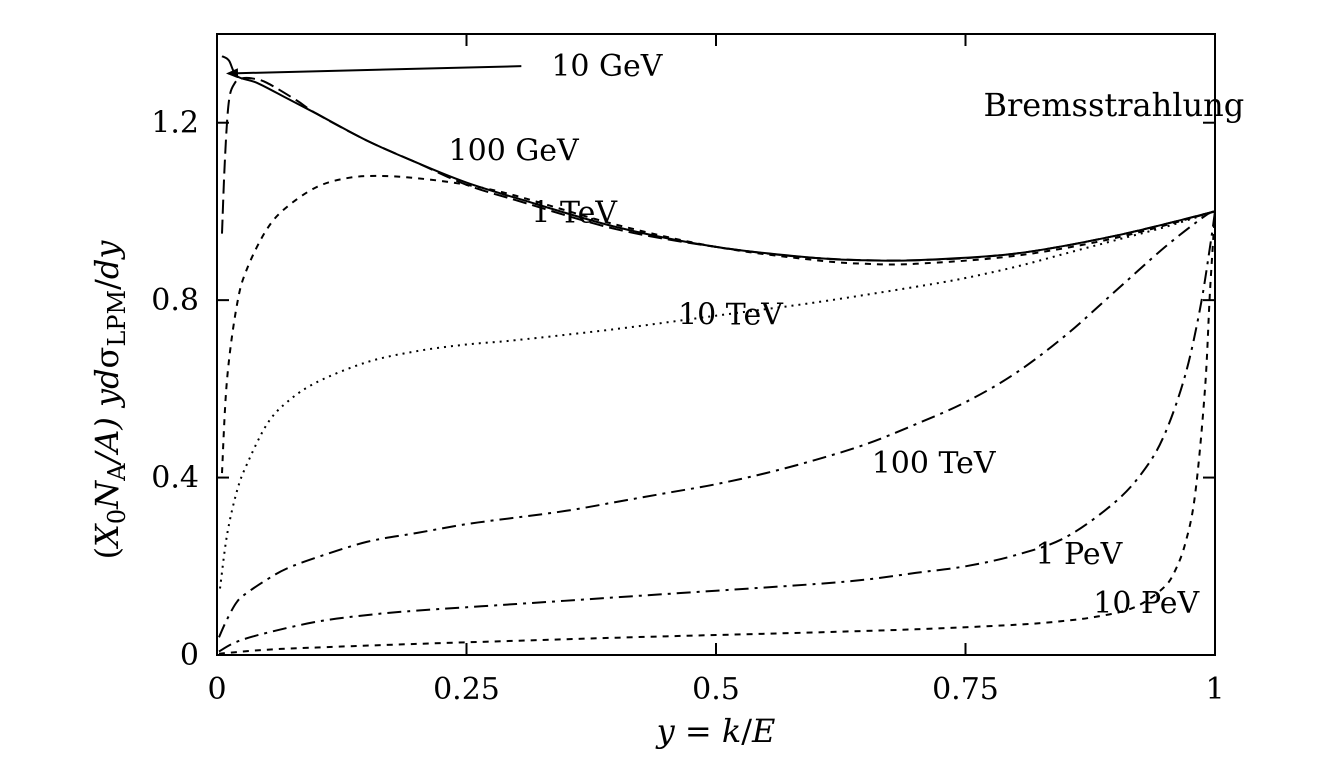  I want to click on x-tick-label: 0.25, so click(466, 689).